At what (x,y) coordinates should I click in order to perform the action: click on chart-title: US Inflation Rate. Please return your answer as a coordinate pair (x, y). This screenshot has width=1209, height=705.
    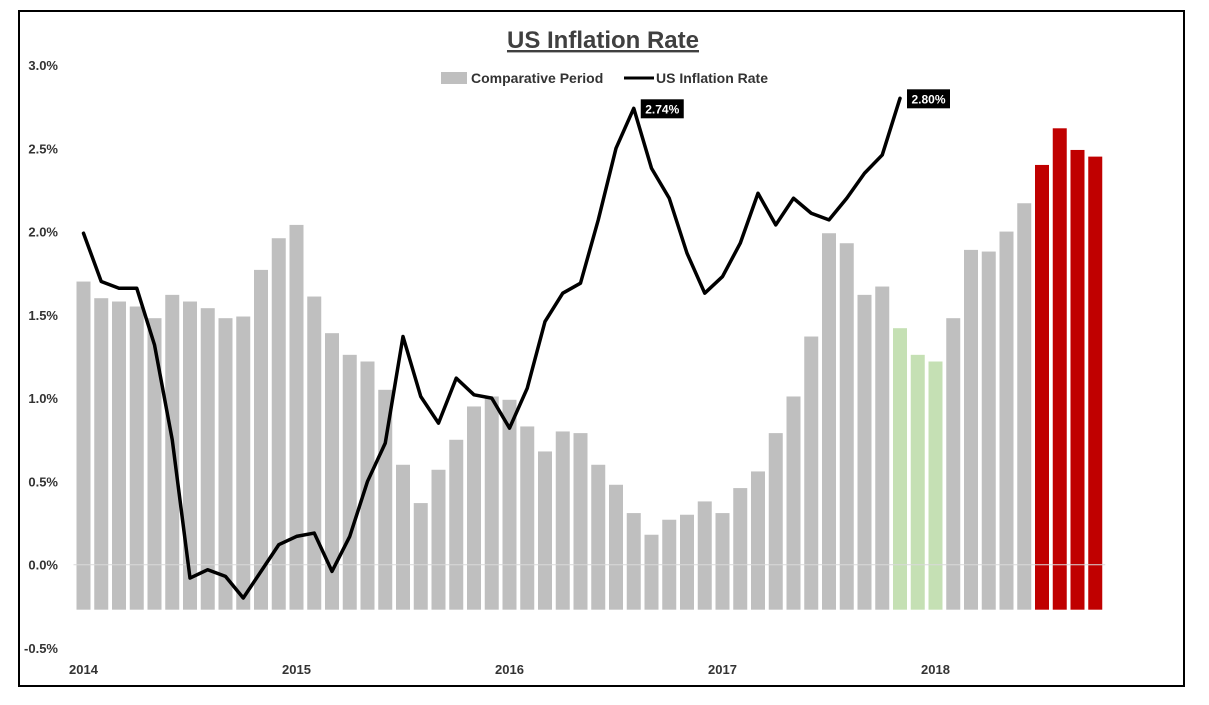
    Looking at the image, I should click on (603, 40).